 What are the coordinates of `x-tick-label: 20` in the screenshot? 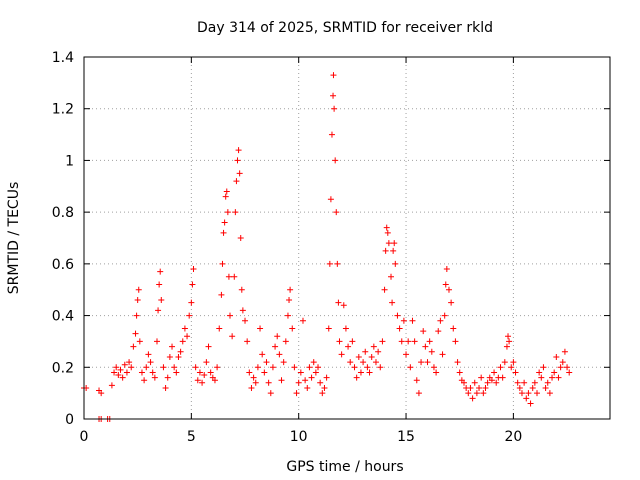 It's located at (513, 437).